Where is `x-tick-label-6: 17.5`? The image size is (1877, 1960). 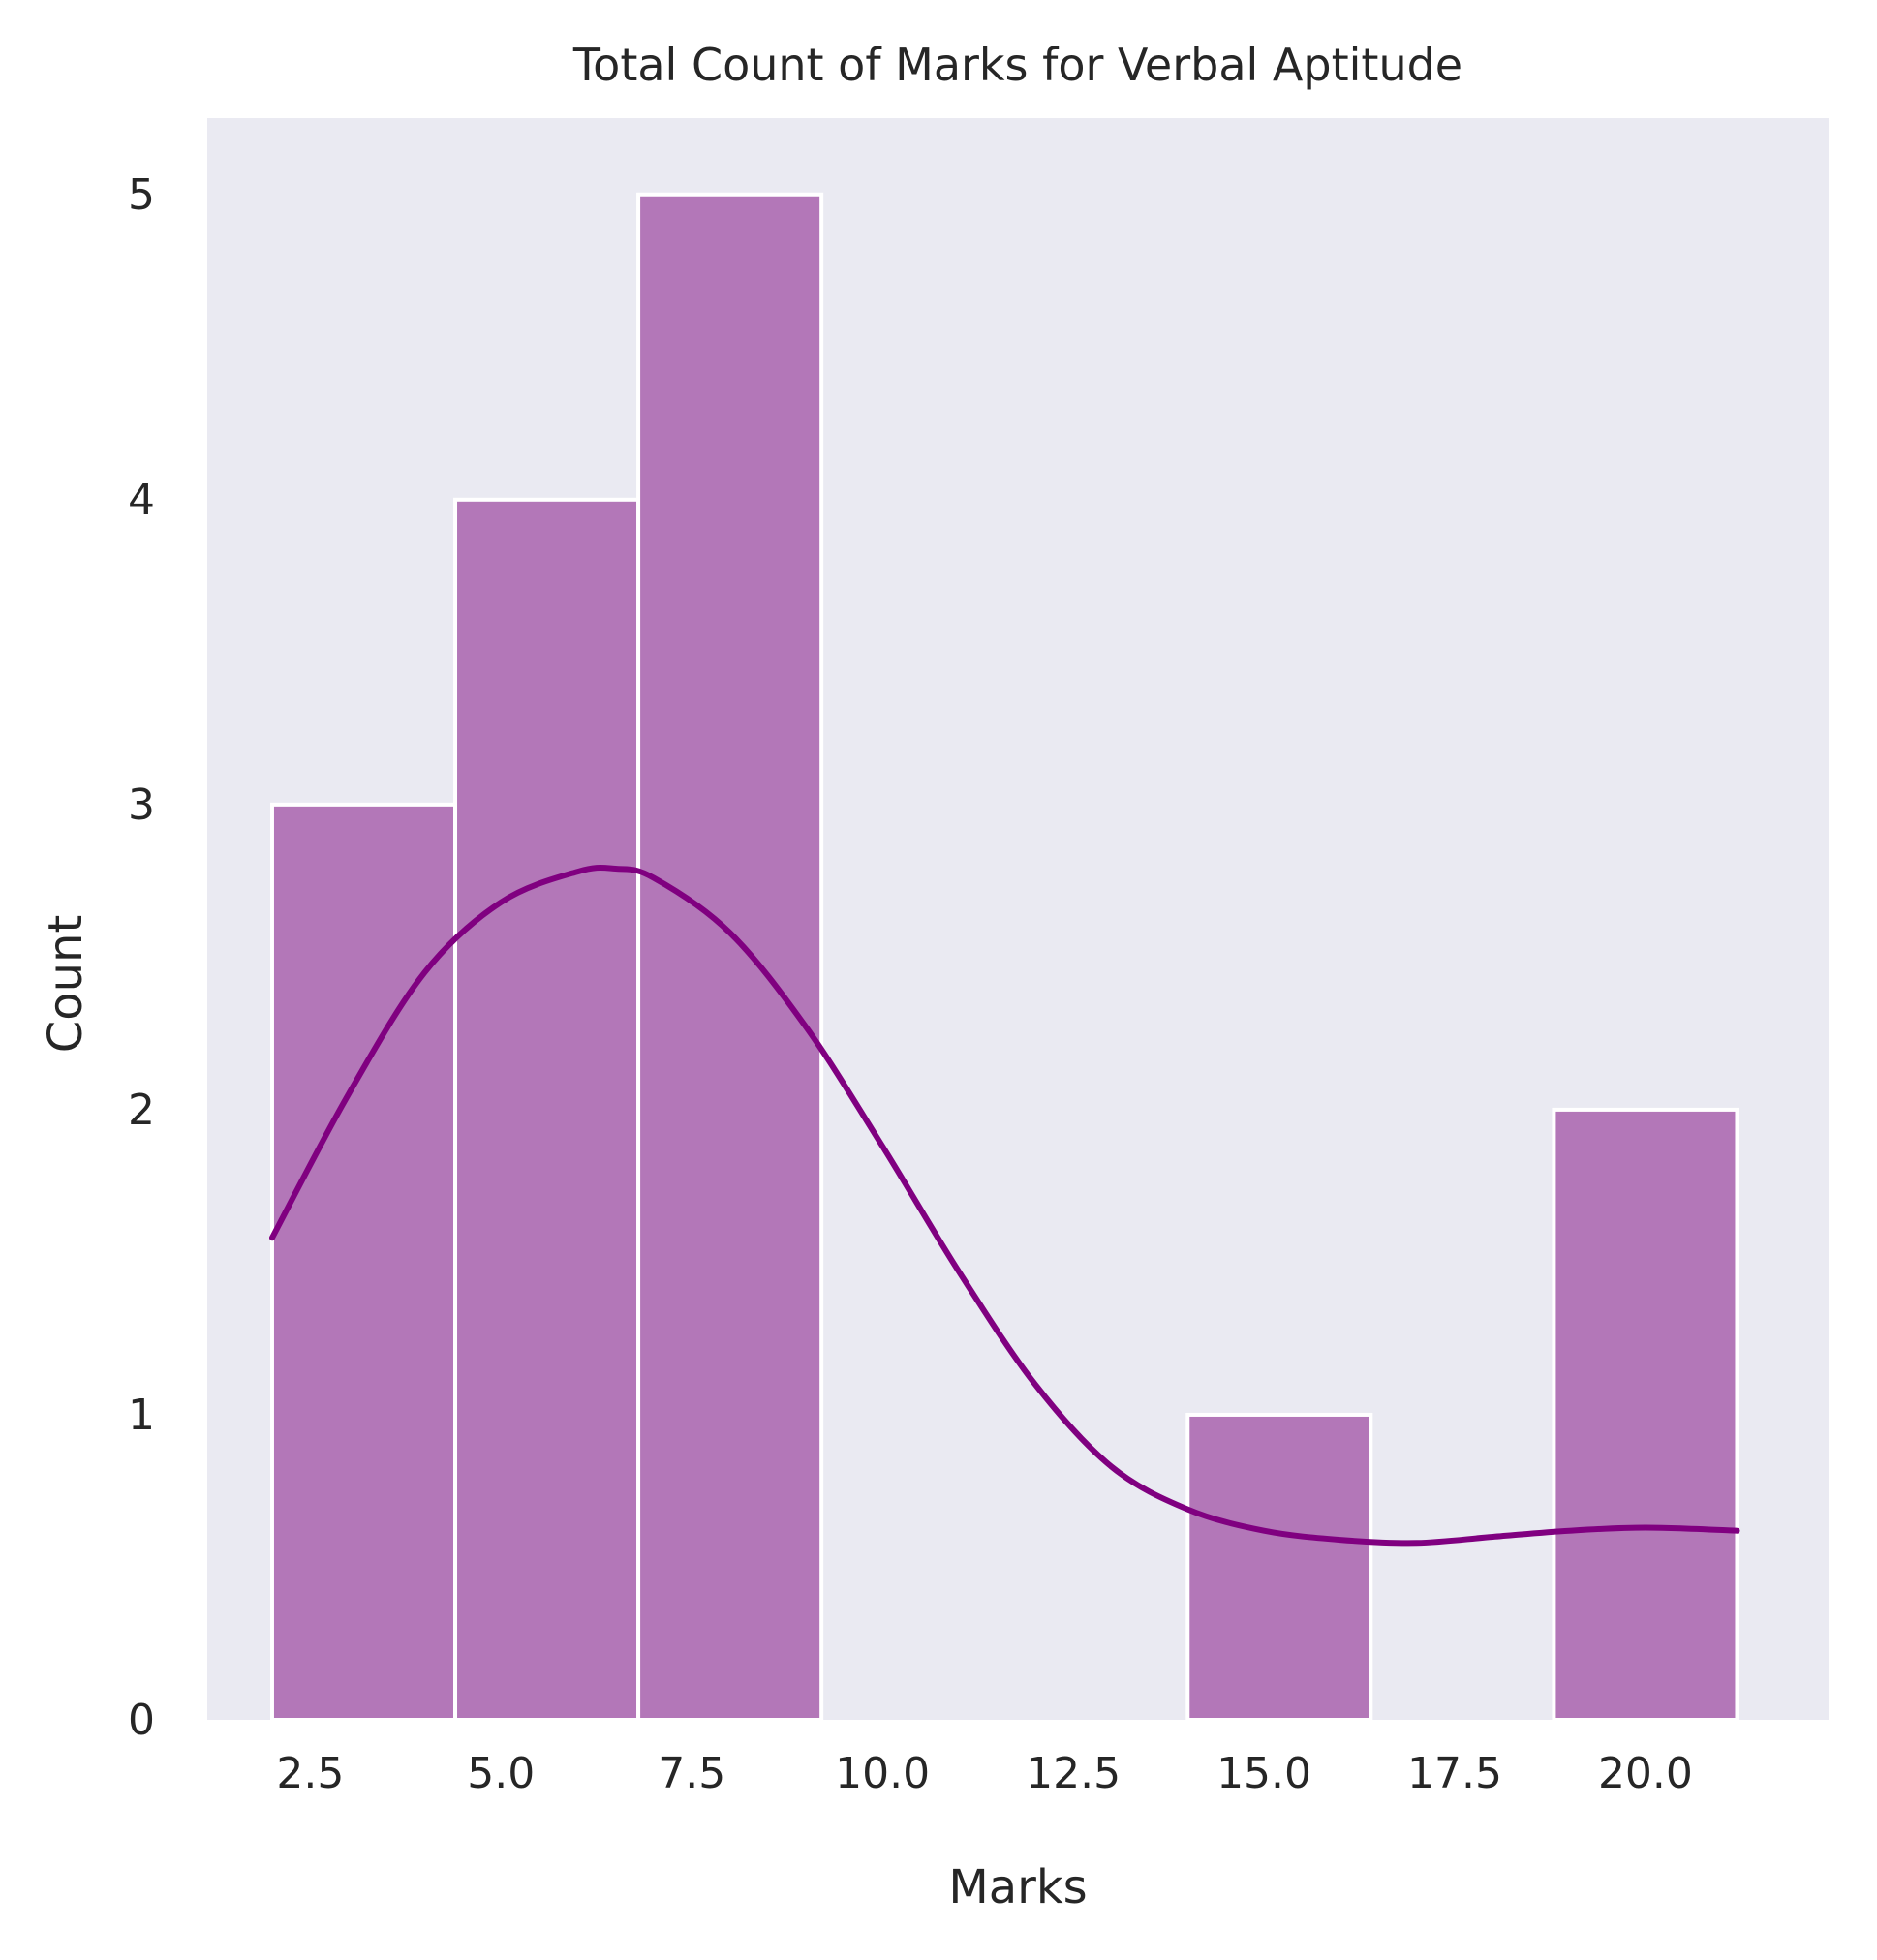 x-tick-label-6: 17.5 is located at coordinates (1455, 1773).